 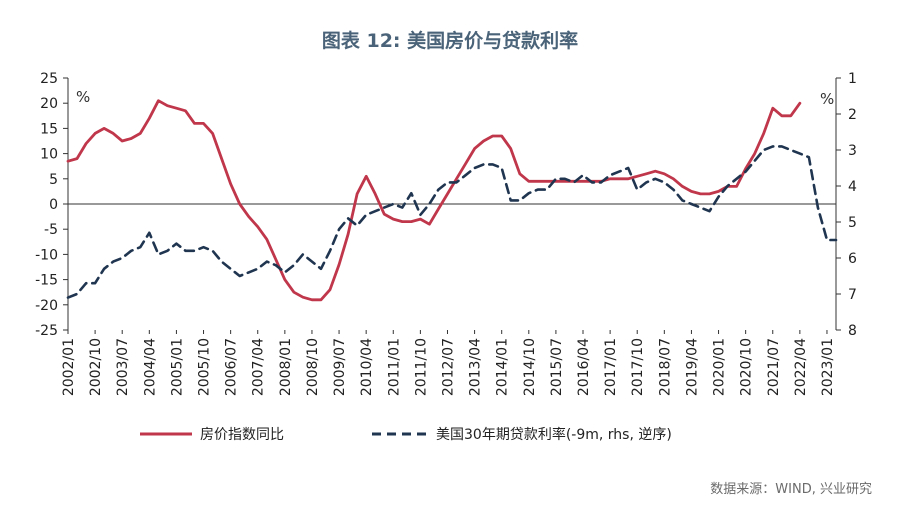 What do you see at coordinates (638, 367) in the screenshot?
I see `x-tick-label: 2017/10` at bounding box center [638, 367].